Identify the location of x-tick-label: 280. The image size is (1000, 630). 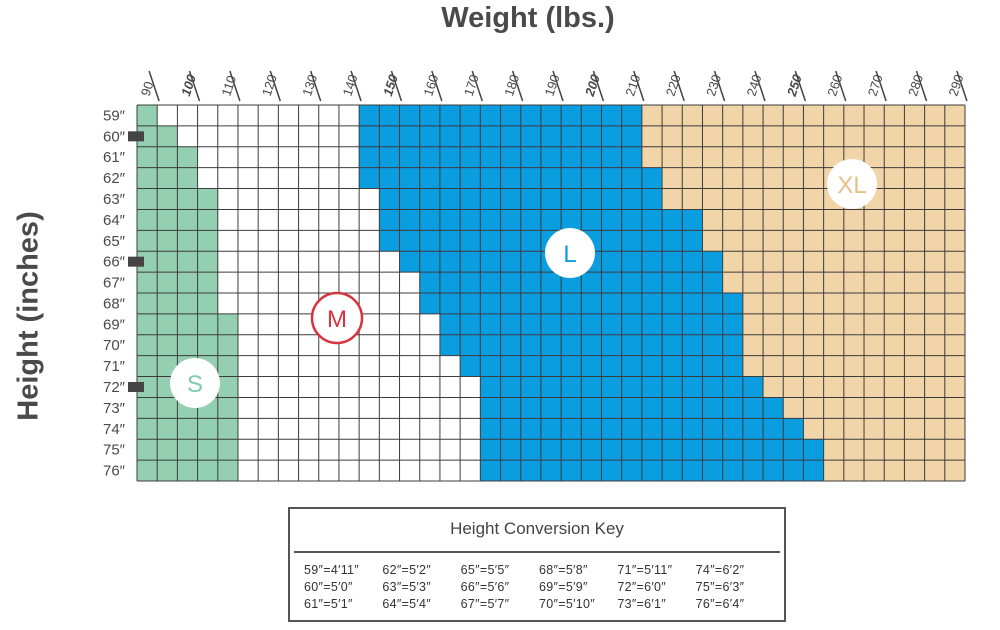
(915, 85).